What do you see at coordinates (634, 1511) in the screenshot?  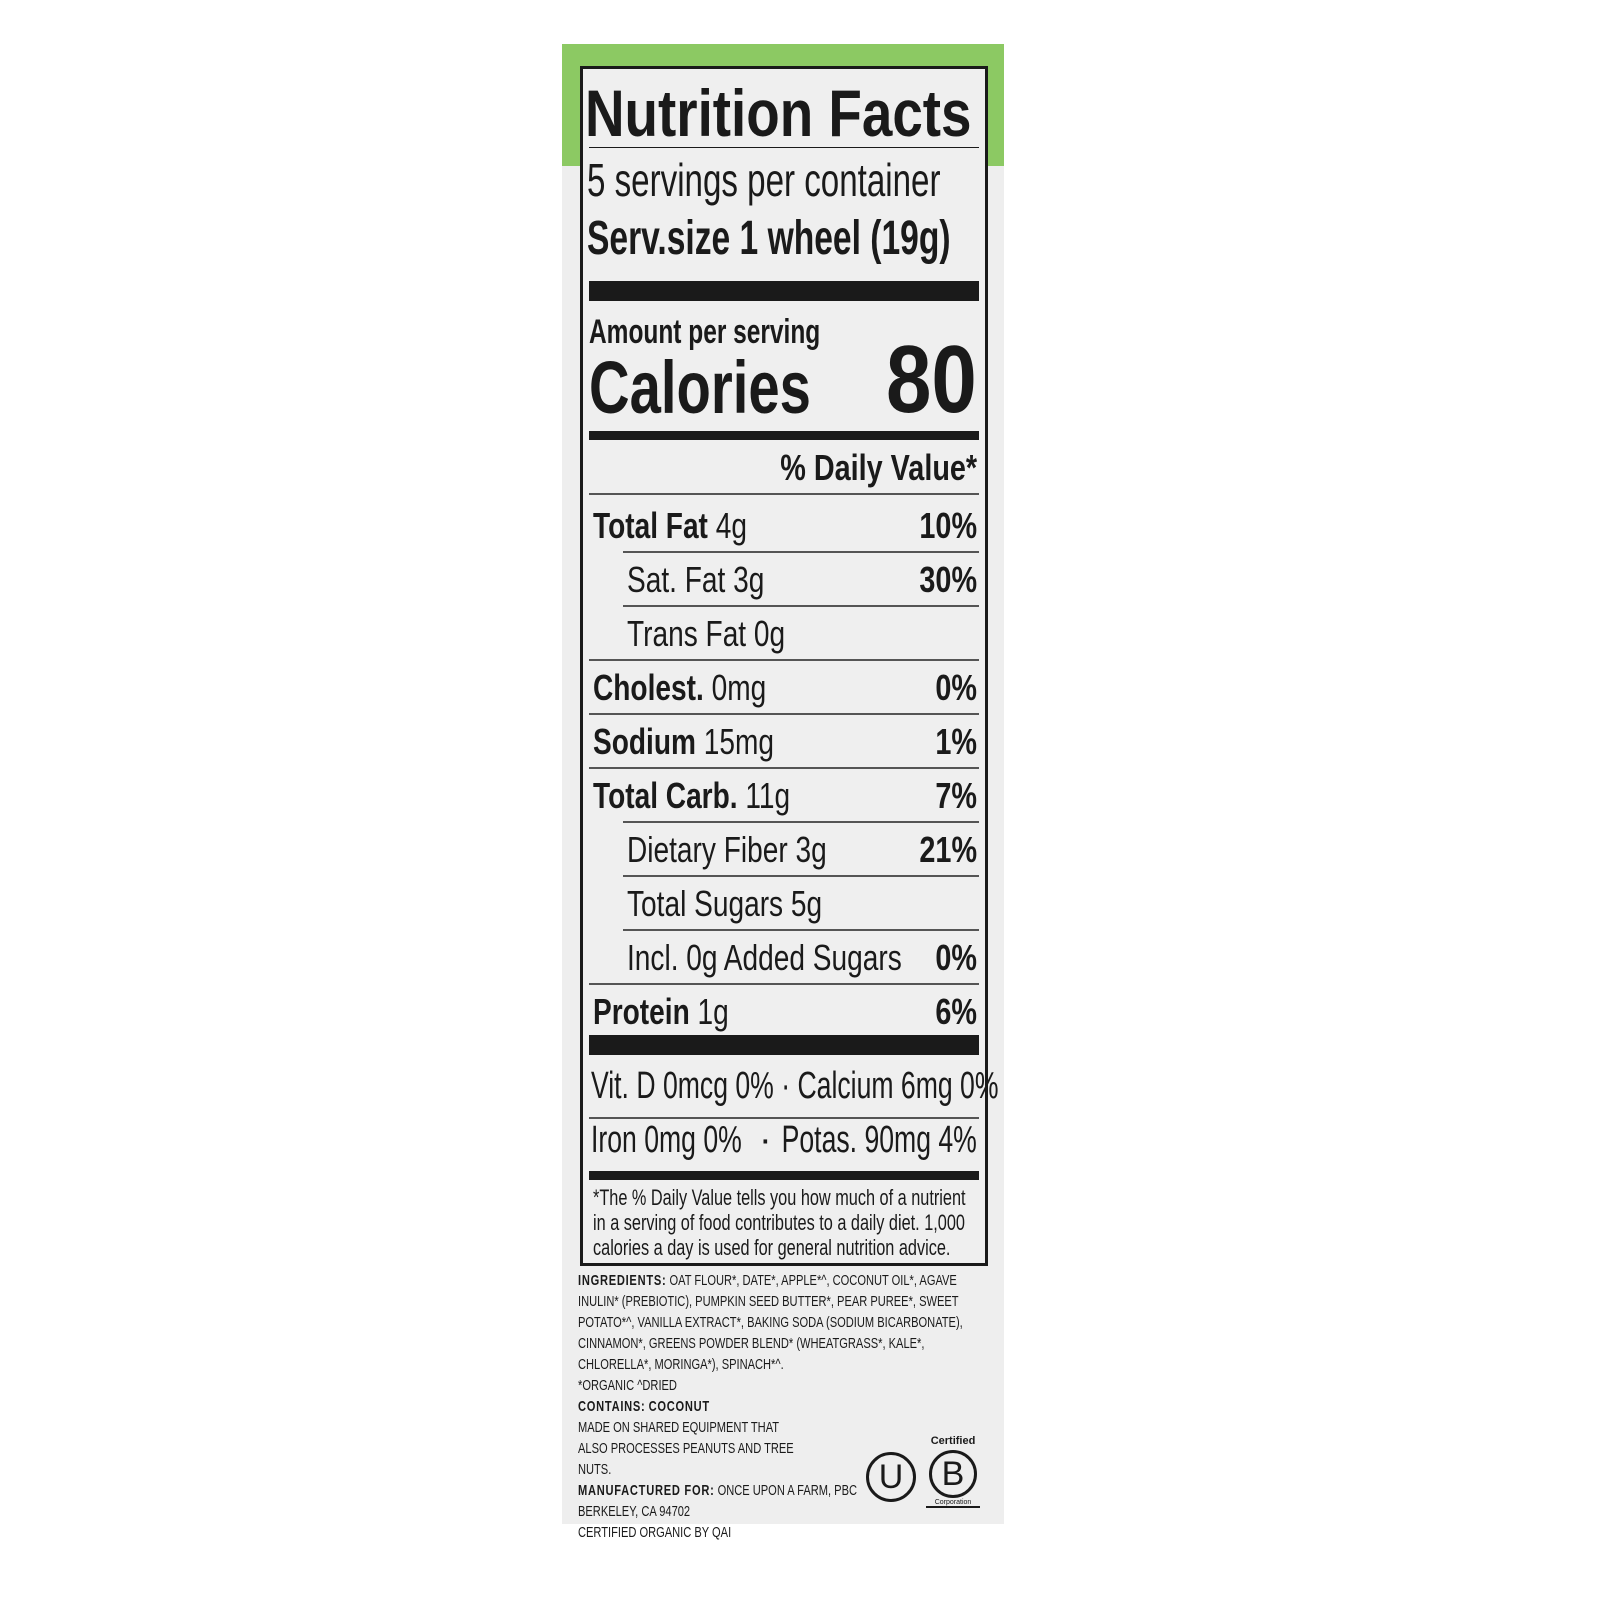 I see `address: BERKELEY, CA 94702` at bounding box center [634, 1511].